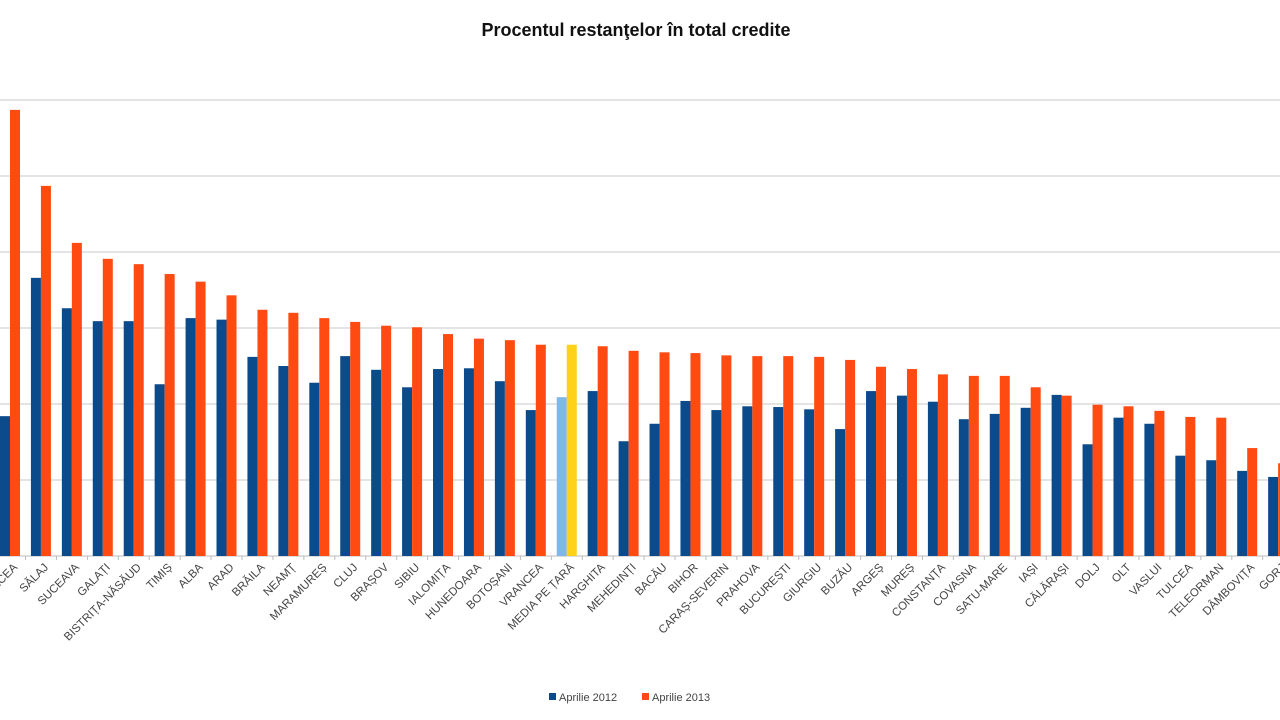 This screenshot has width=1280, height=720. Describe the element at coordinates (248, 580) in the screenshot. I see `x-tick-label: BRĂILA` at that location.